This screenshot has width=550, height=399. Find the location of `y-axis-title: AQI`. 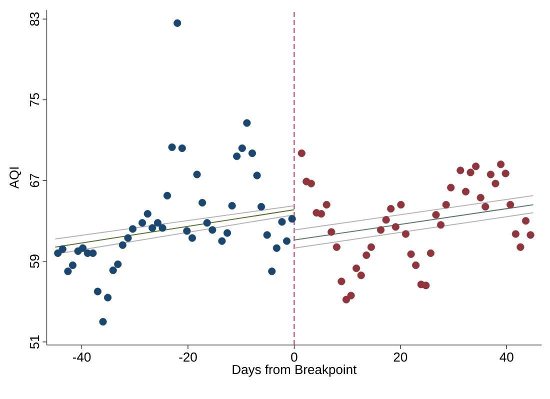

y-axis-title: AQI is located at coordinates (16, 178).